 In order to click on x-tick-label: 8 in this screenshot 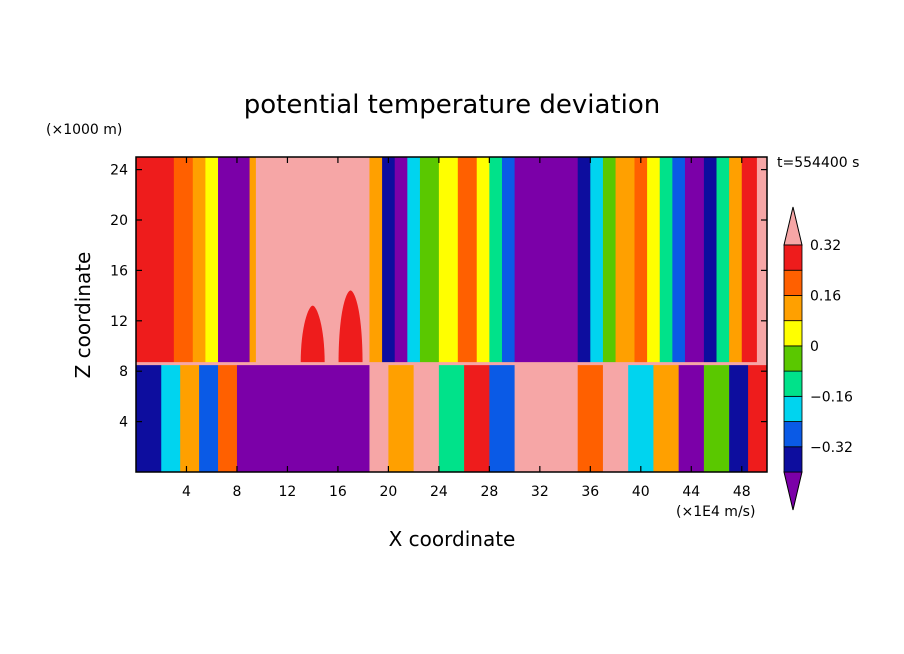, I will do `click(236, 492)`.